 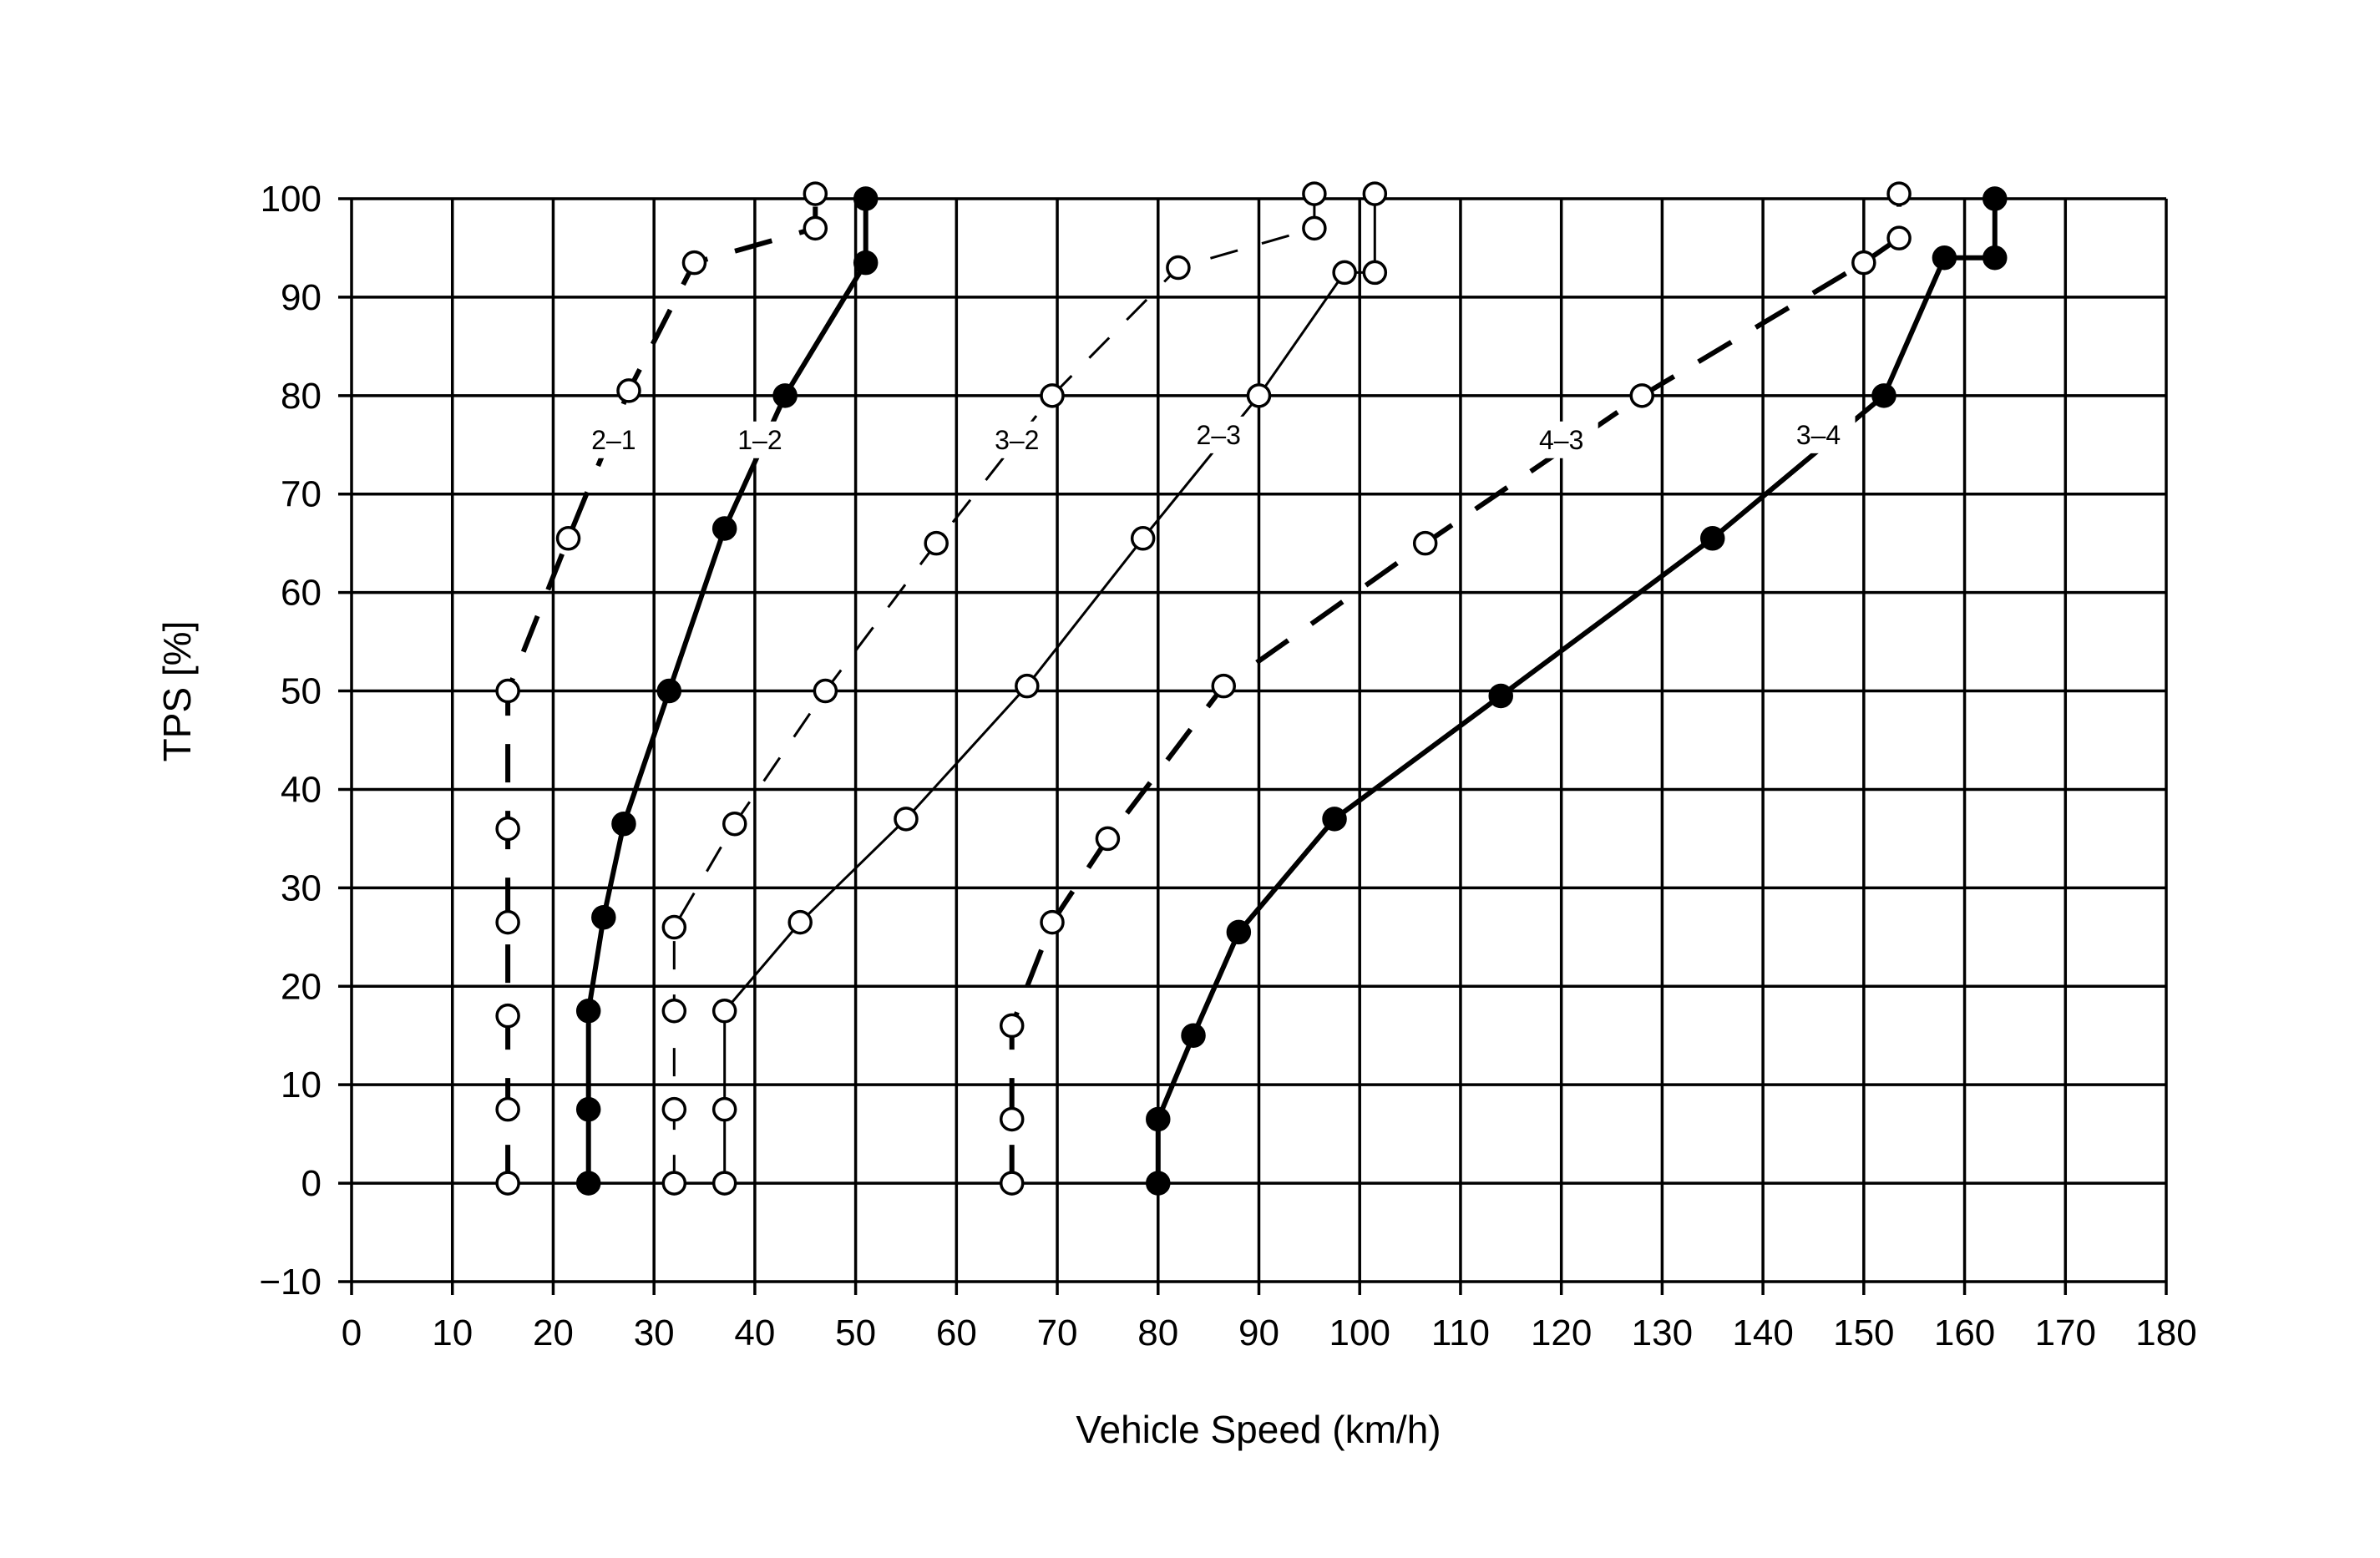 I want to click on series-label-1-2: 1–2, so click(x=759, y=440).